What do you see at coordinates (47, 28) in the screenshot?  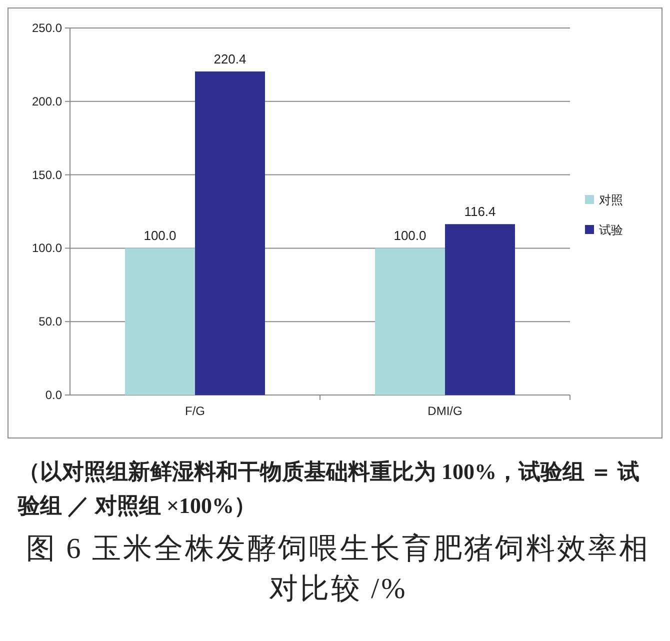 I see `y-tick-label: 250.0` at bounding box center [47, 28].